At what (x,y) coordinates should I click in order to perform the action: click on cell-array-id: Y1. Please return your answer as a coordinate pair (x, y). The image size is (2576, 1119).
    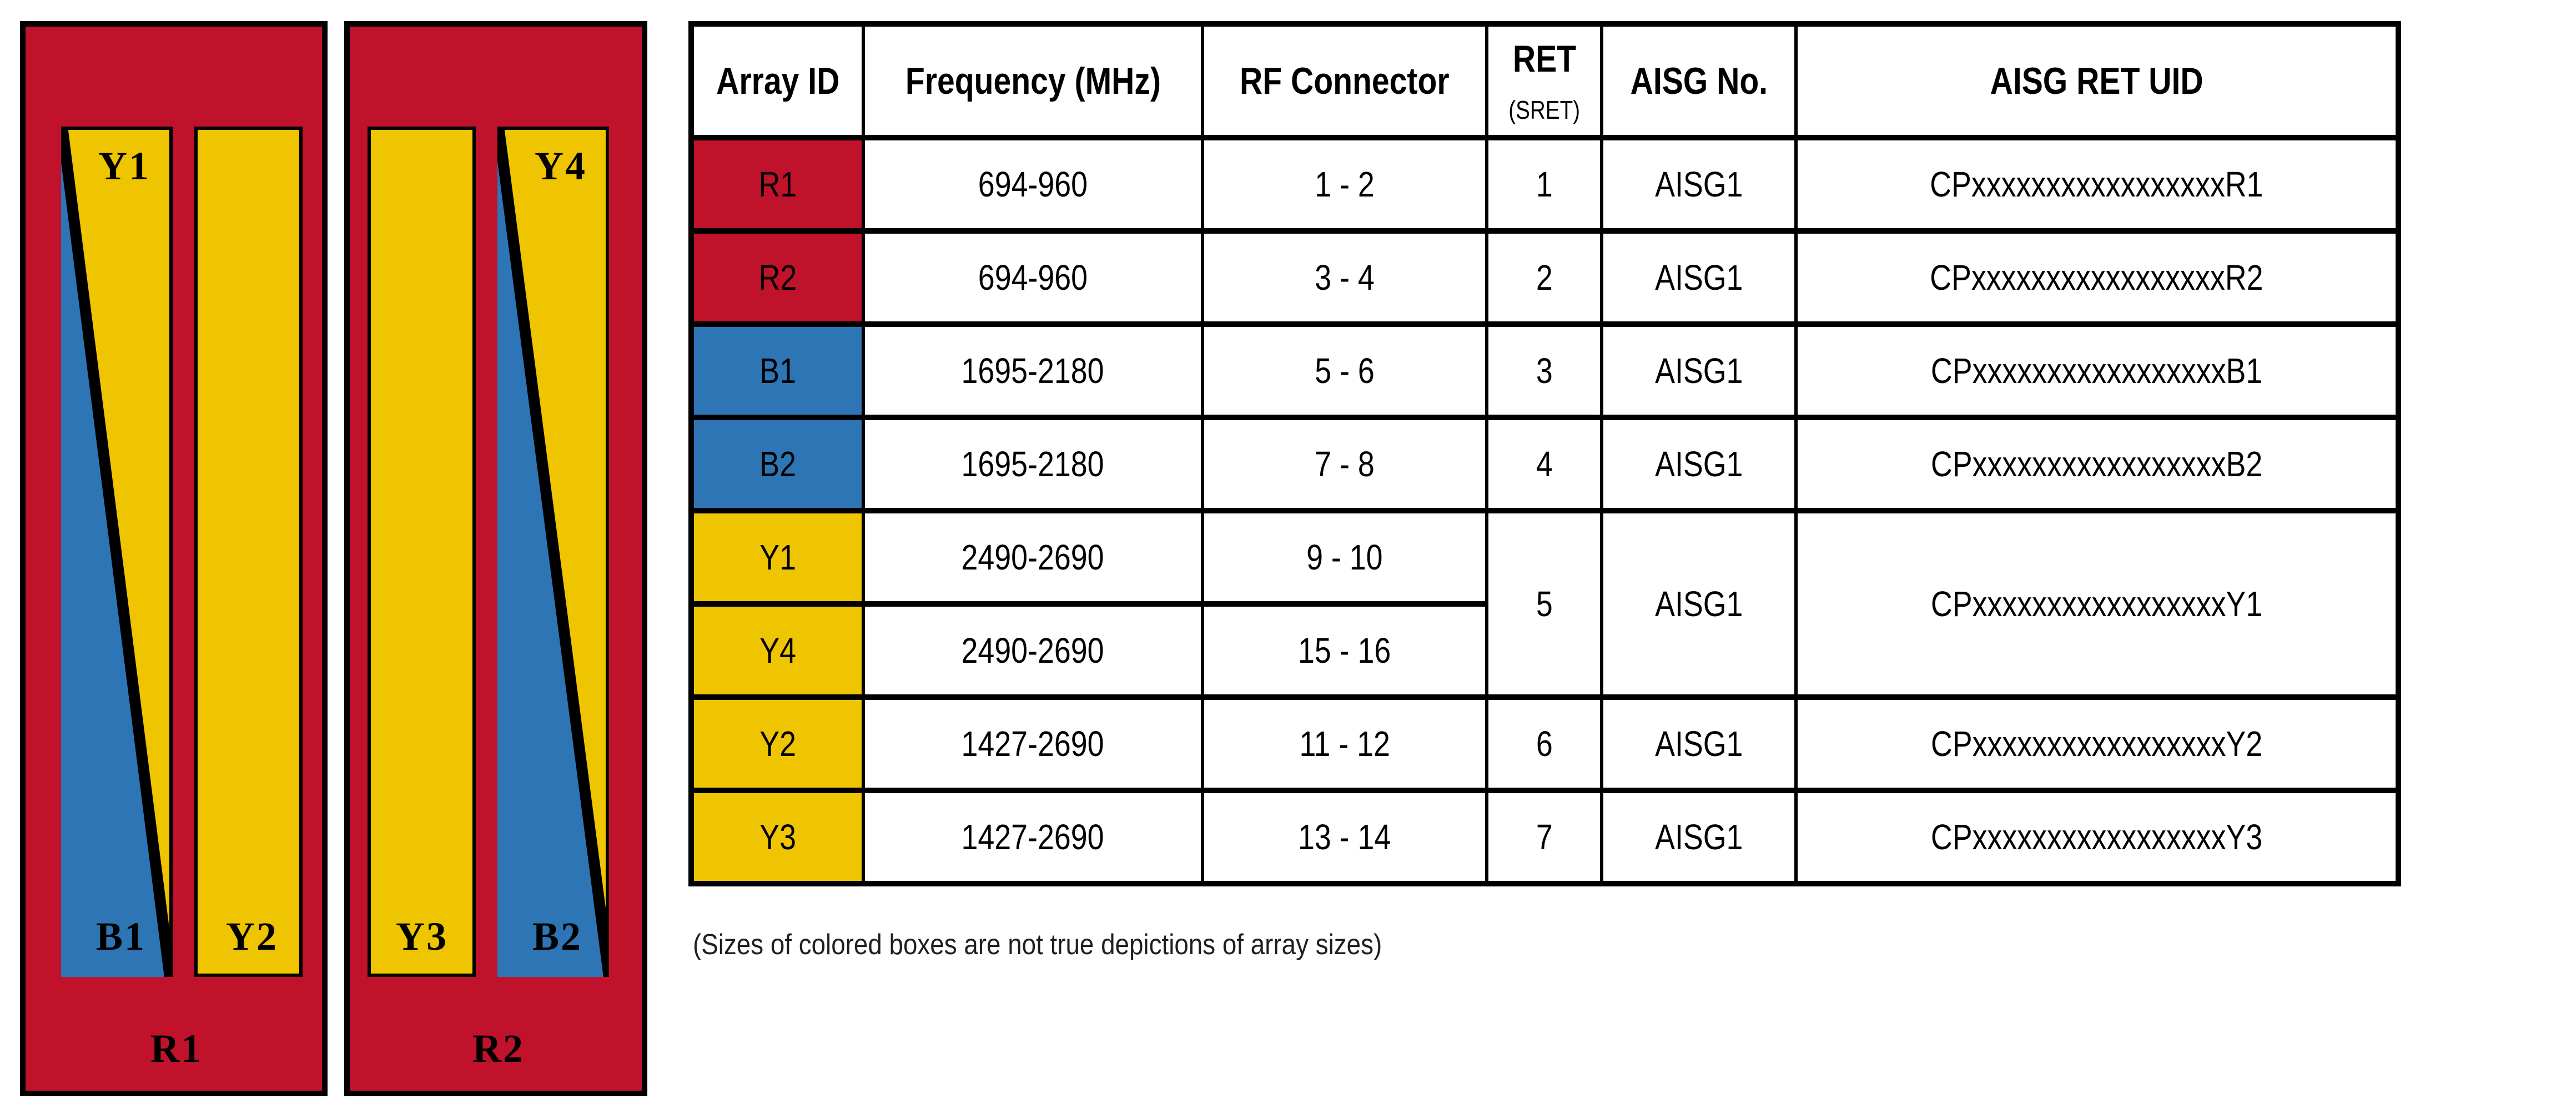
    Looking at the image, I should click on (778, 557).